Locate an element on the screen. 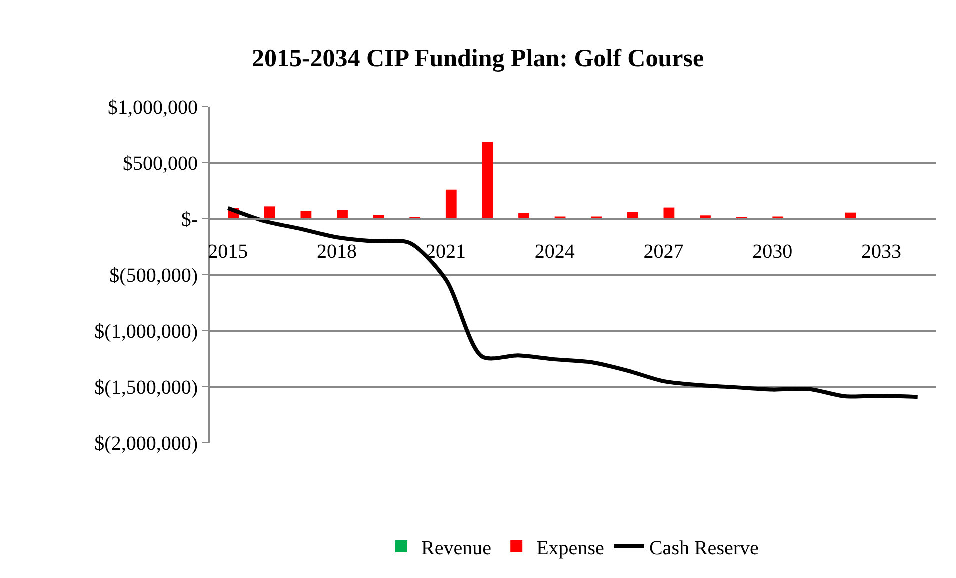 The width and height of the screenshot is (956, 578). y-tick-label: $(1,000,000) is located at coordinates (146, 332).